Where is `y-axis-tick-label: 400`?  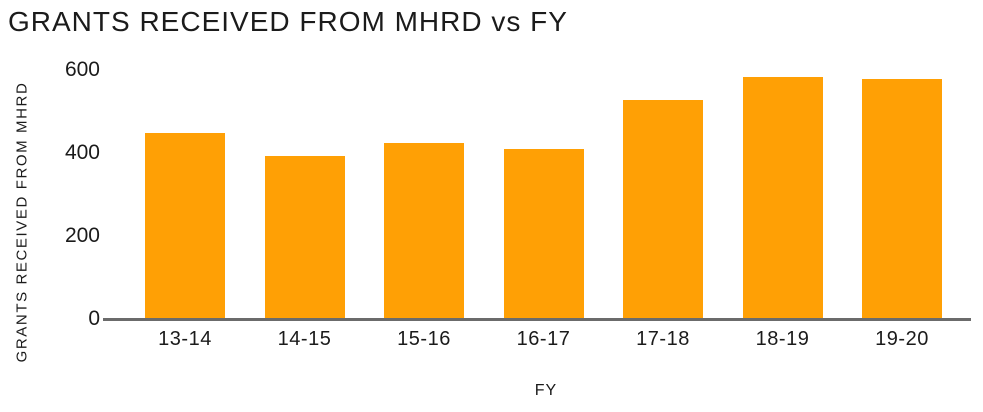 y-axis-tick-label: 400 is located at coordinates (82, 152).